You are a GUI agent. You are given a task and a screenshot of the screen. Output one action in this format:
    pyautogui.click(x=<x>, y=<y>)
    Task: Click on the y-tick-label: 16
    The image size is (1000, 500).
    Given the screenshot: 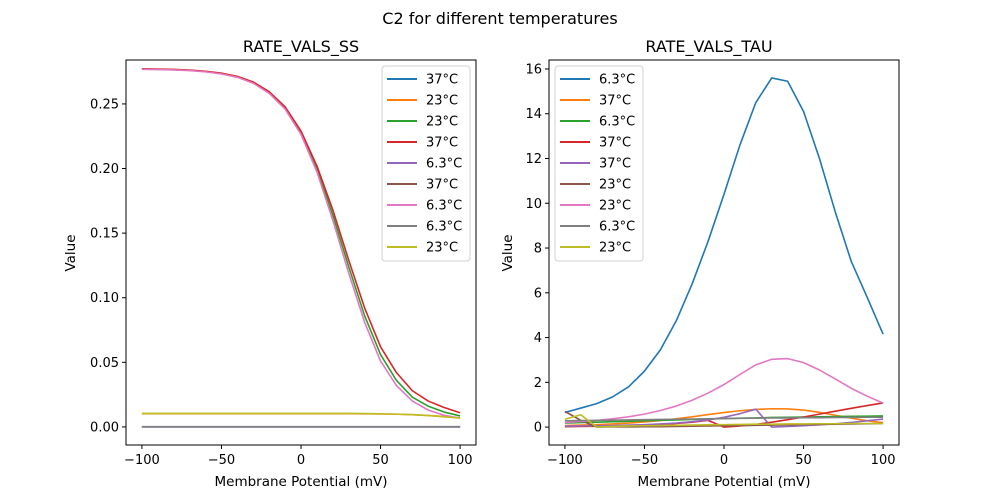 What is the action you would take?
    pyautogui.click(x=533, y=69)
    